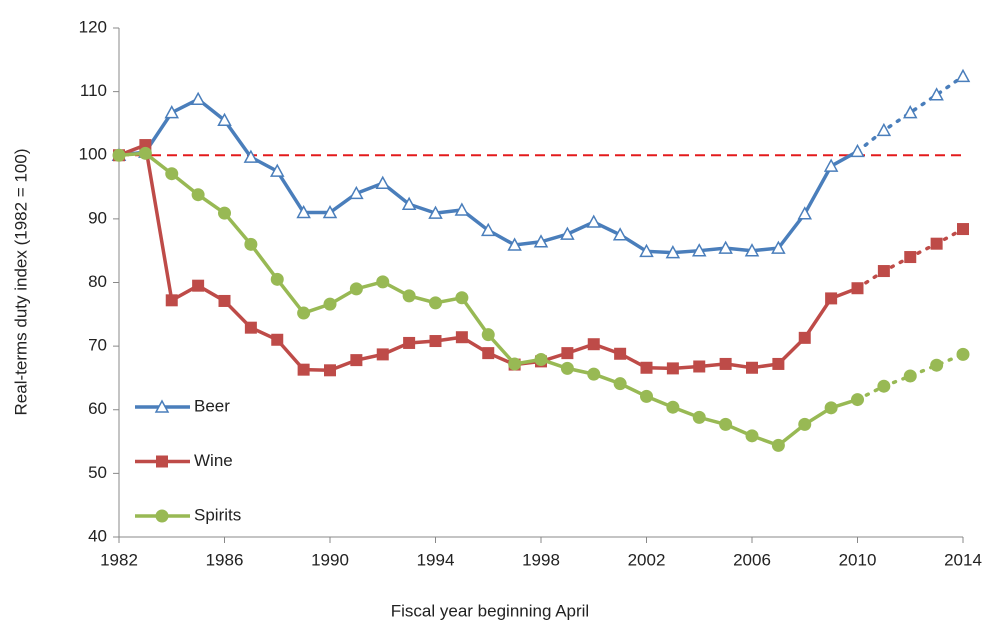  Describe the element at coordinates (119, 559) in the screenshot. I see `x-tick-label: 1982` at that location.